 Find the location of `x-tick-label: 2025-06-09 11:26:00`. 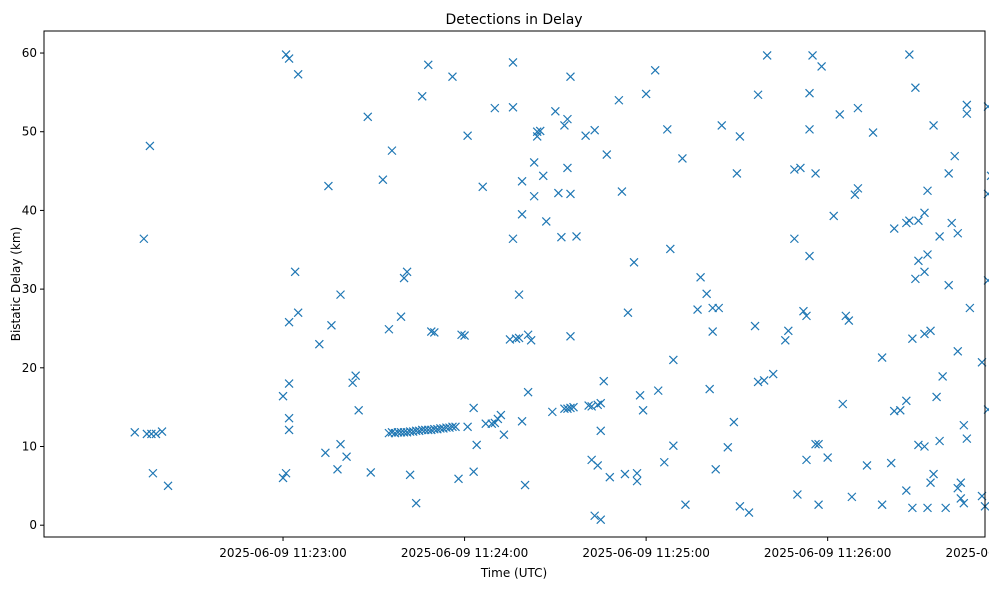

x-tick-label: 2025-06-09 11:26:00 is located at coordinates (827, 553).